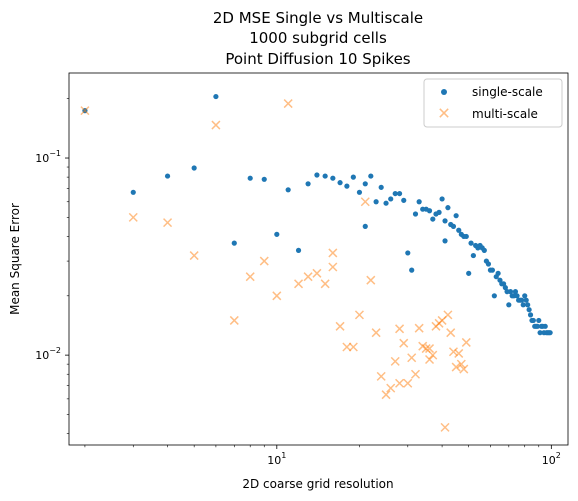 The width and height of the screenshot is (578, 501). Describe the element at coordinates (318, 38) in the screenshot. I see `chart-subtitle: 1000 subgrid cells` at that location.